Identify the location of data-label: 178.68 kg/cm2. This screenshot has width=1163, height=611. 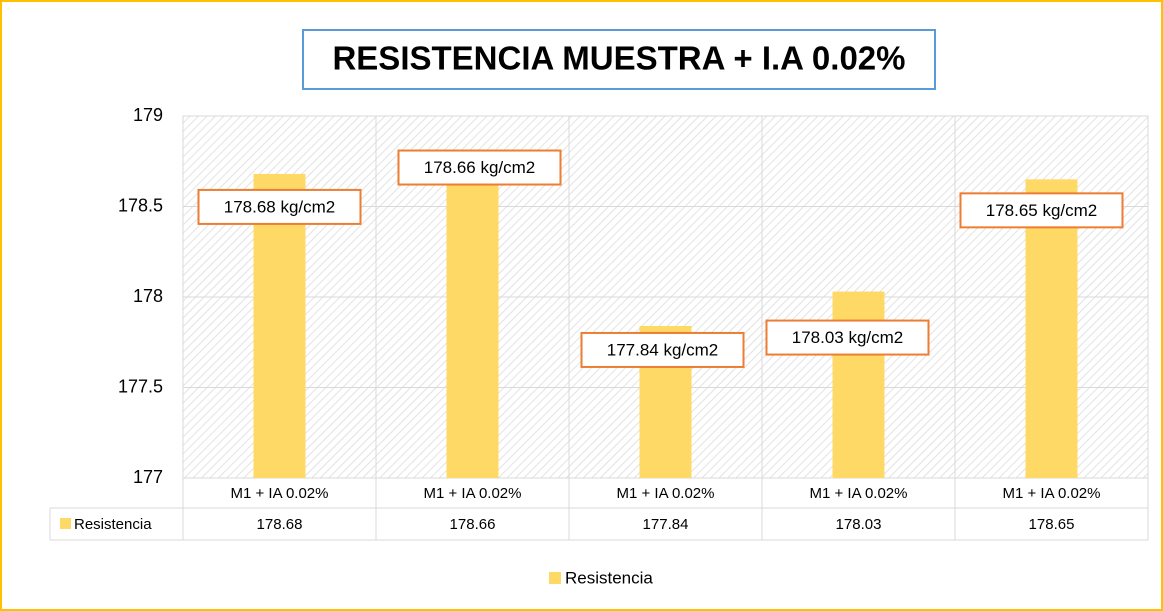
(280, 206).